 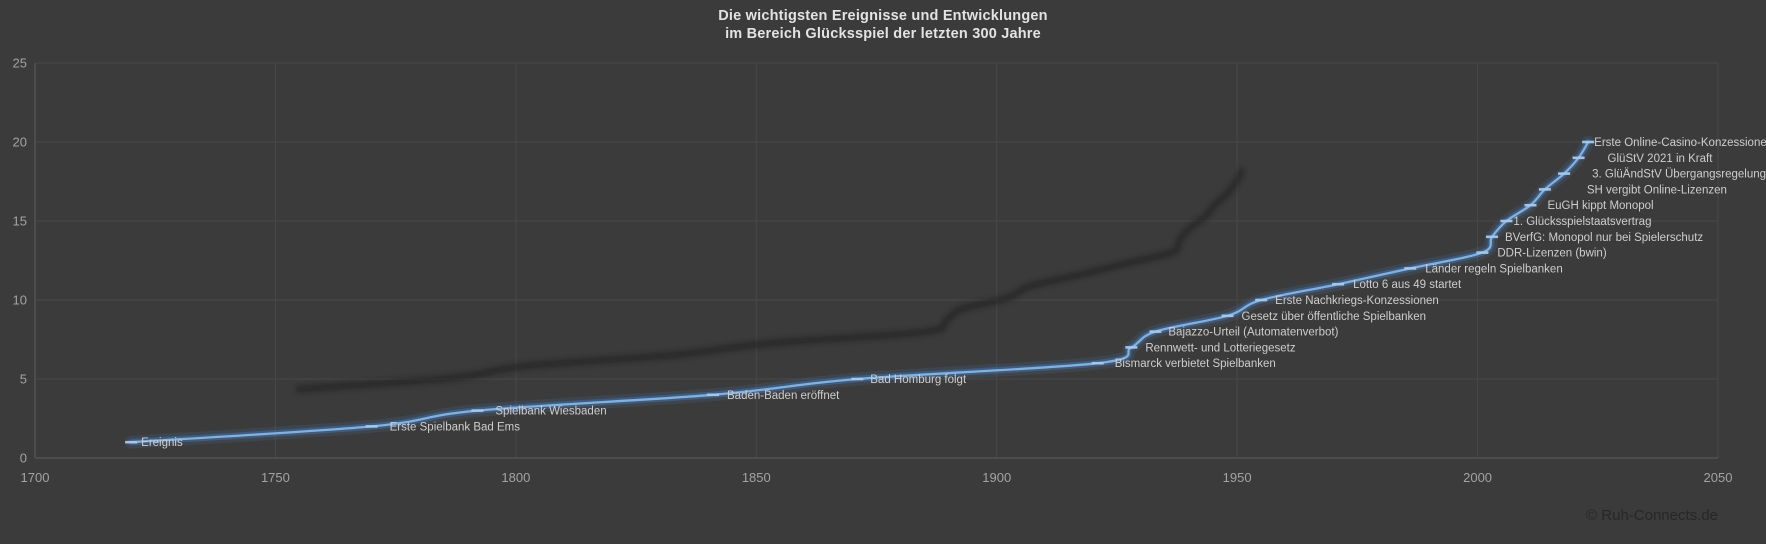 I want to click on point-label: Erste Nachkriegs-Konzessionen, so click(x=1357, y=301).